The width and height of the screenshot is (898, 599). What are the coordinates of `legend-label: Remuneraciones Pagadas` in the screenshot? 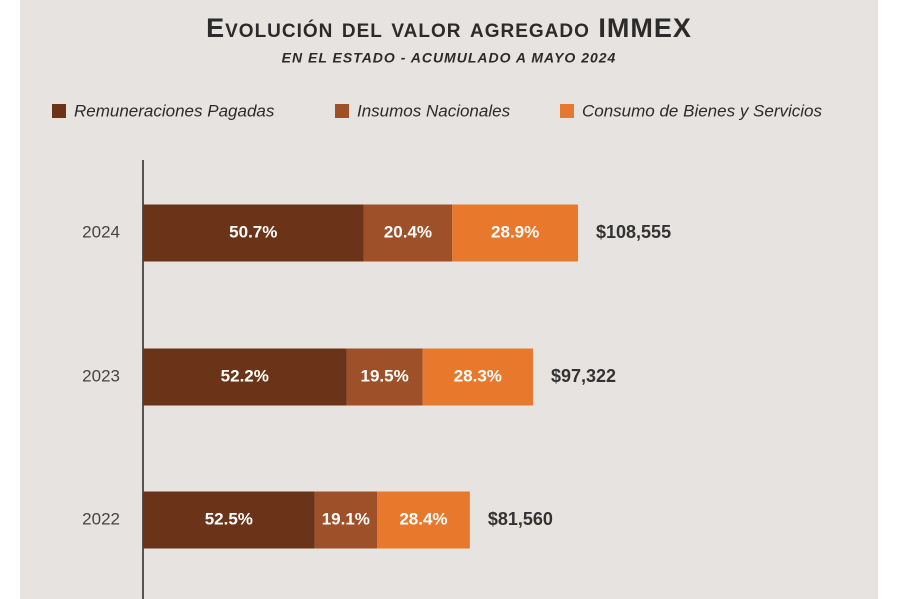 It's located at (174, 110).